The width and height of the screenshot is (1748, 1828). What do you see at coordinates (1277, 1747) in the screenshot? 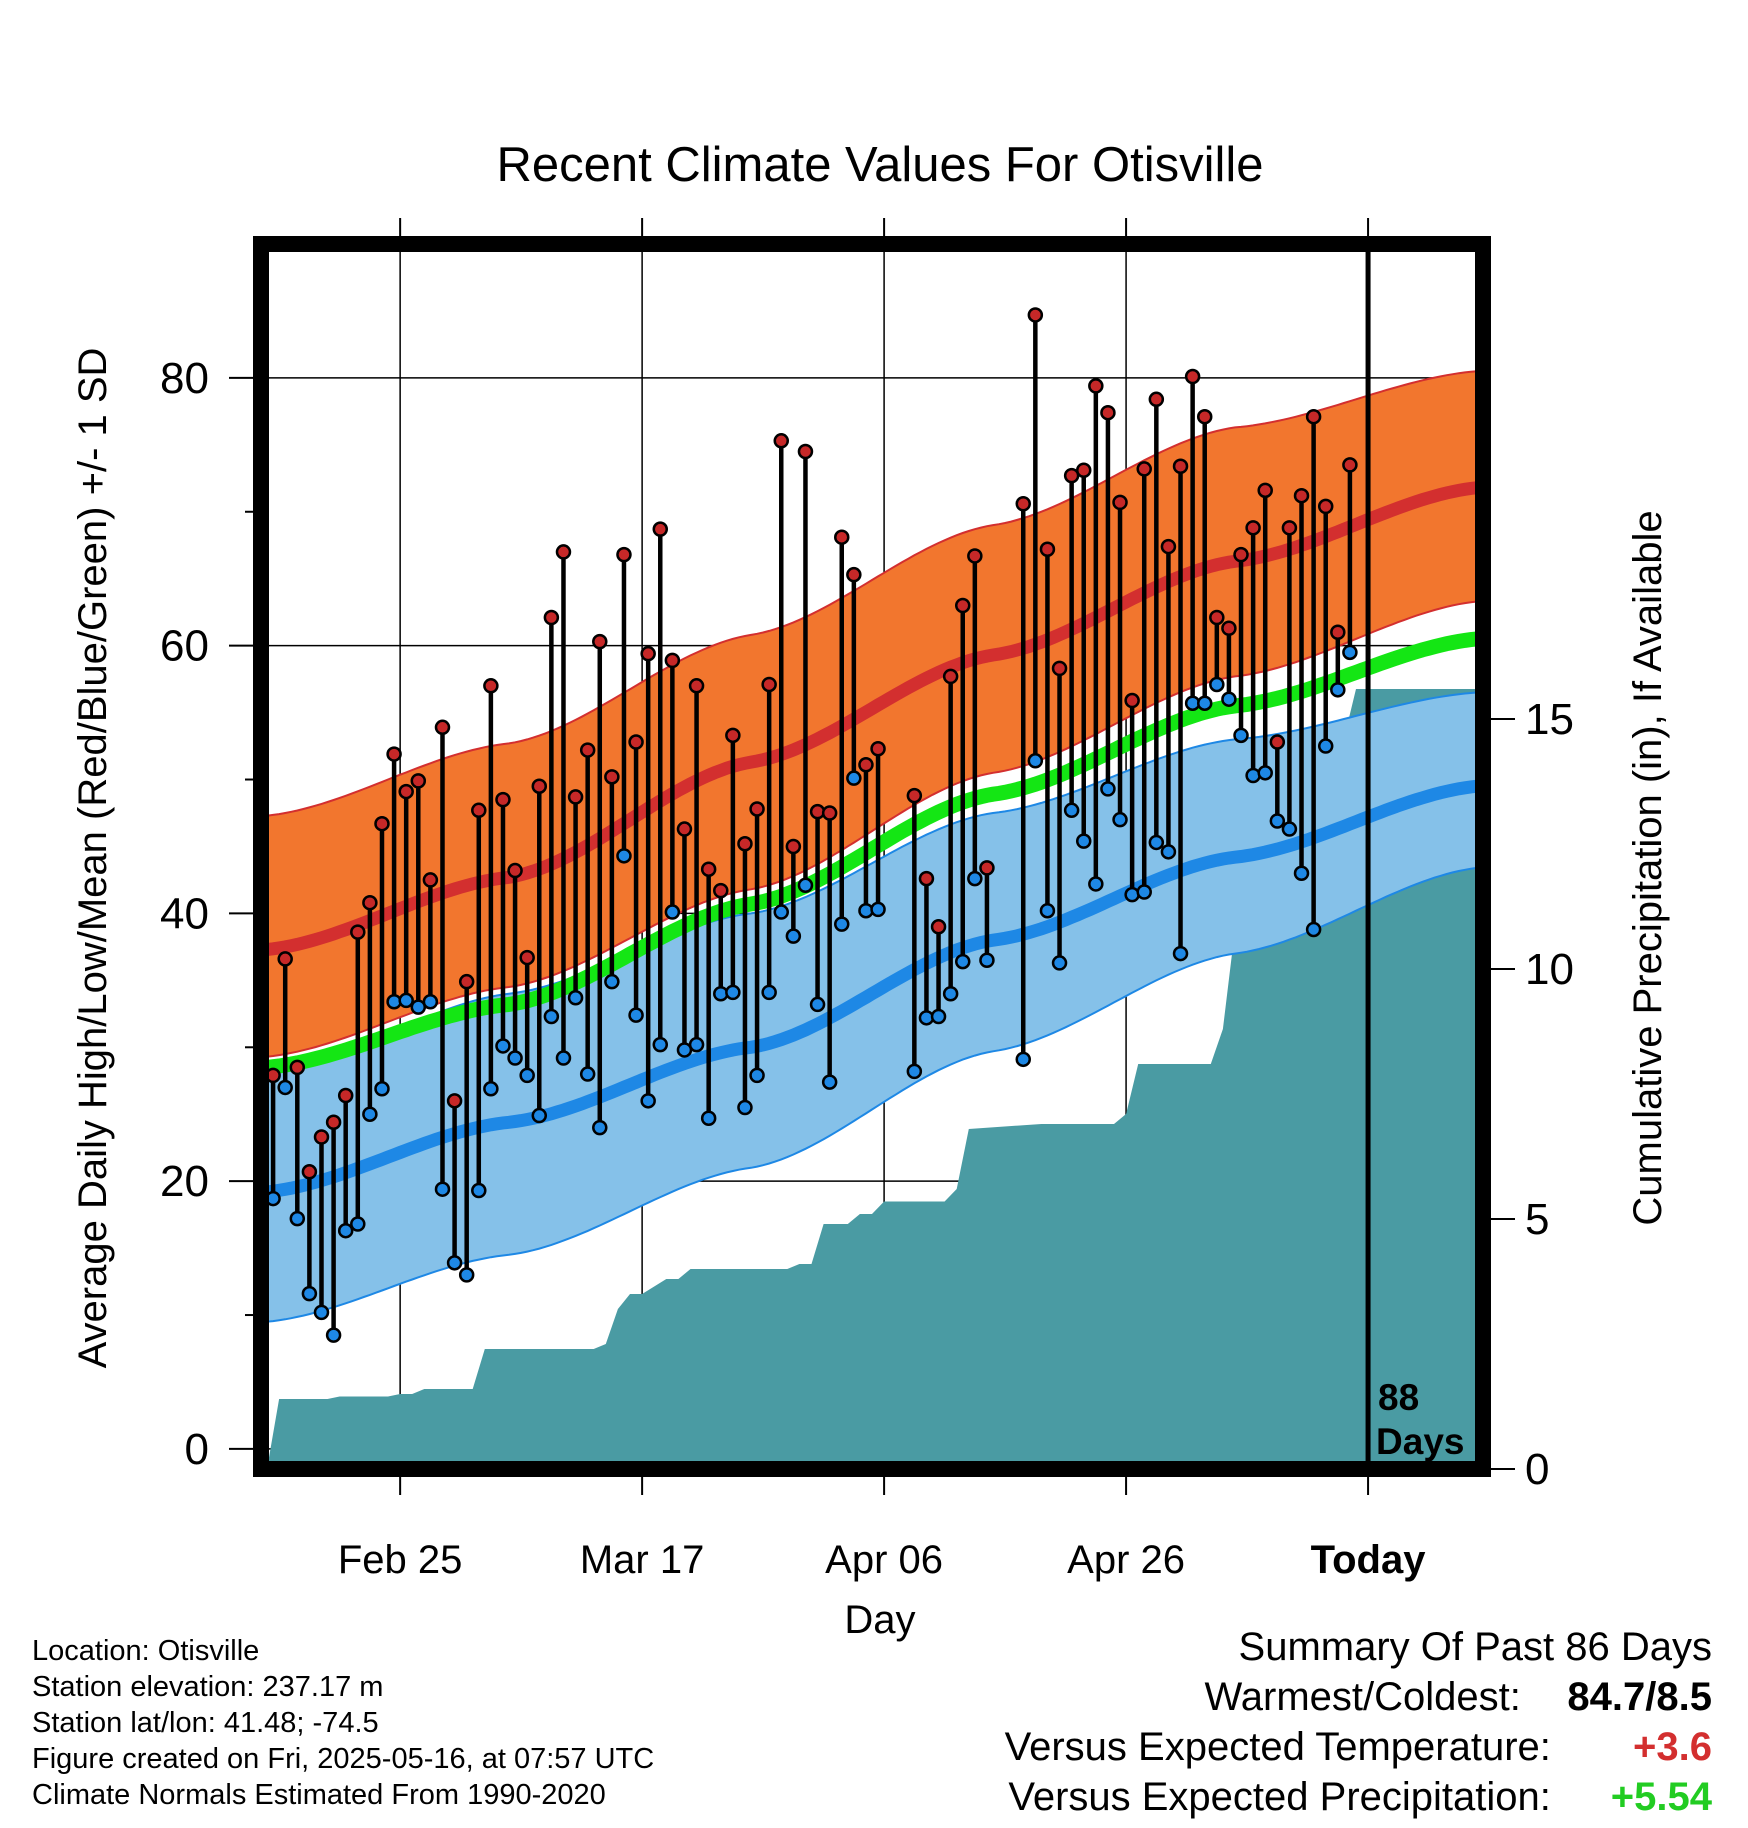
I see `temp-anomaly-label: Versus Expected Temperature:` at bounding box center [1277, 1747].